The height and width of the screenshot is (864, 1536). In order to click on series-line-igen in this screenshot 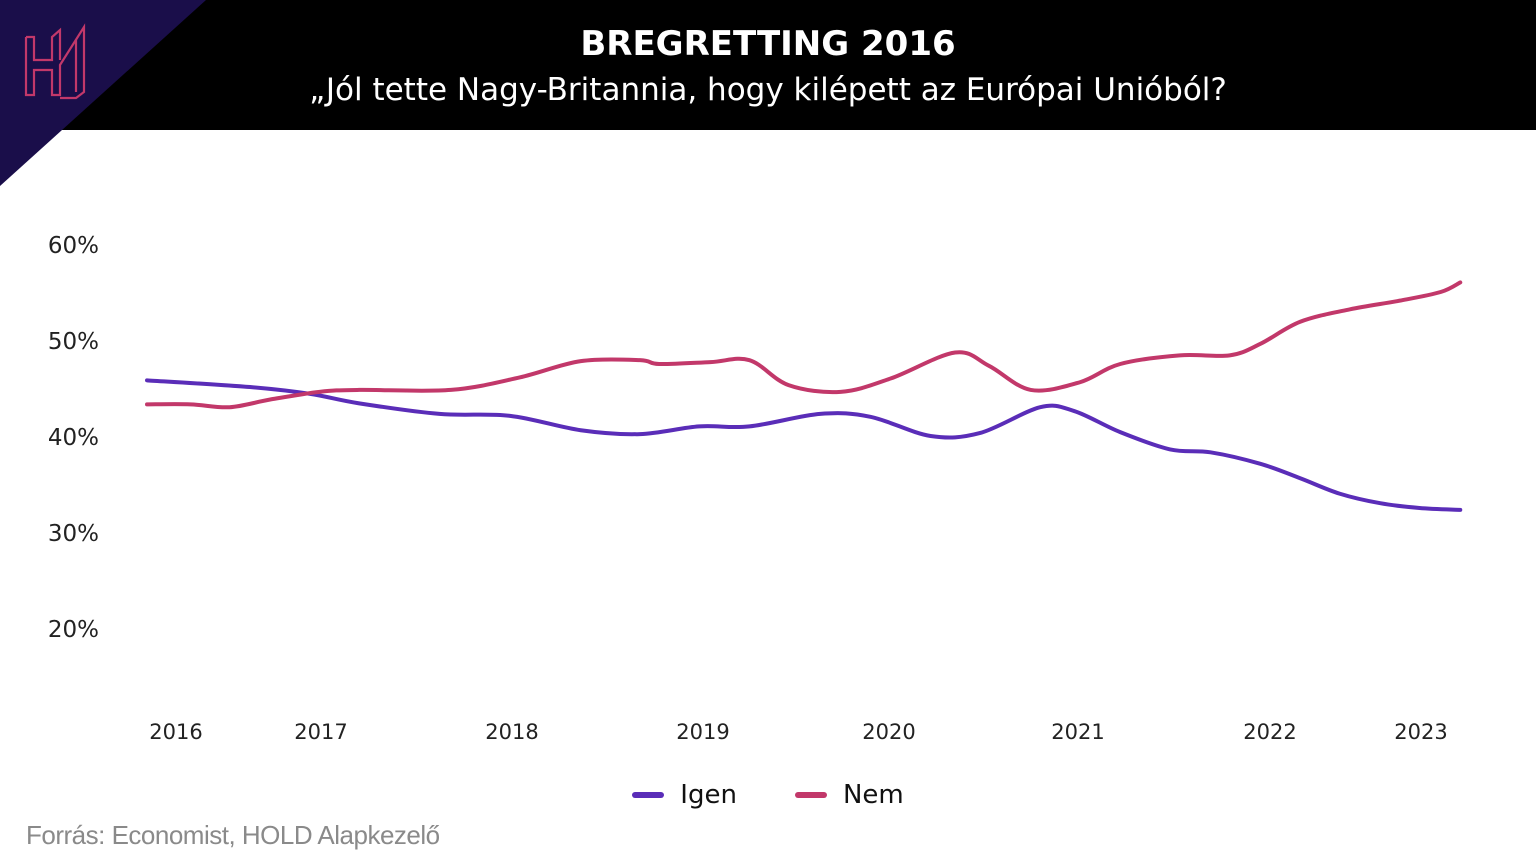, I will do `click(804, 445)`.